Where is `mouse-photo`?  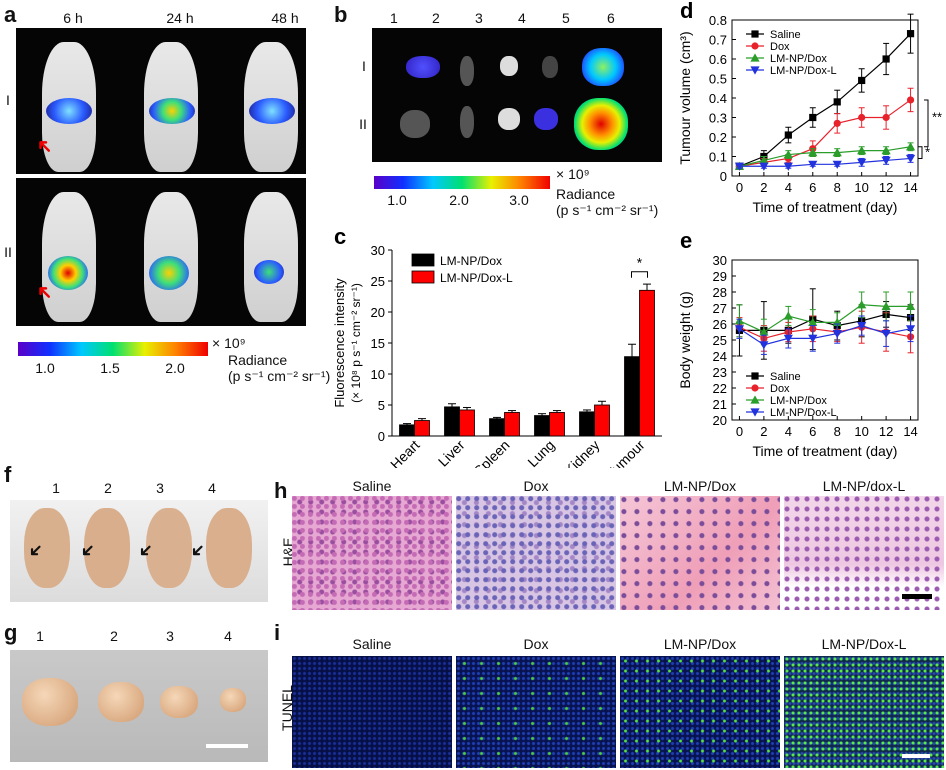 mouse-photo is located at coordinates (169, 548).